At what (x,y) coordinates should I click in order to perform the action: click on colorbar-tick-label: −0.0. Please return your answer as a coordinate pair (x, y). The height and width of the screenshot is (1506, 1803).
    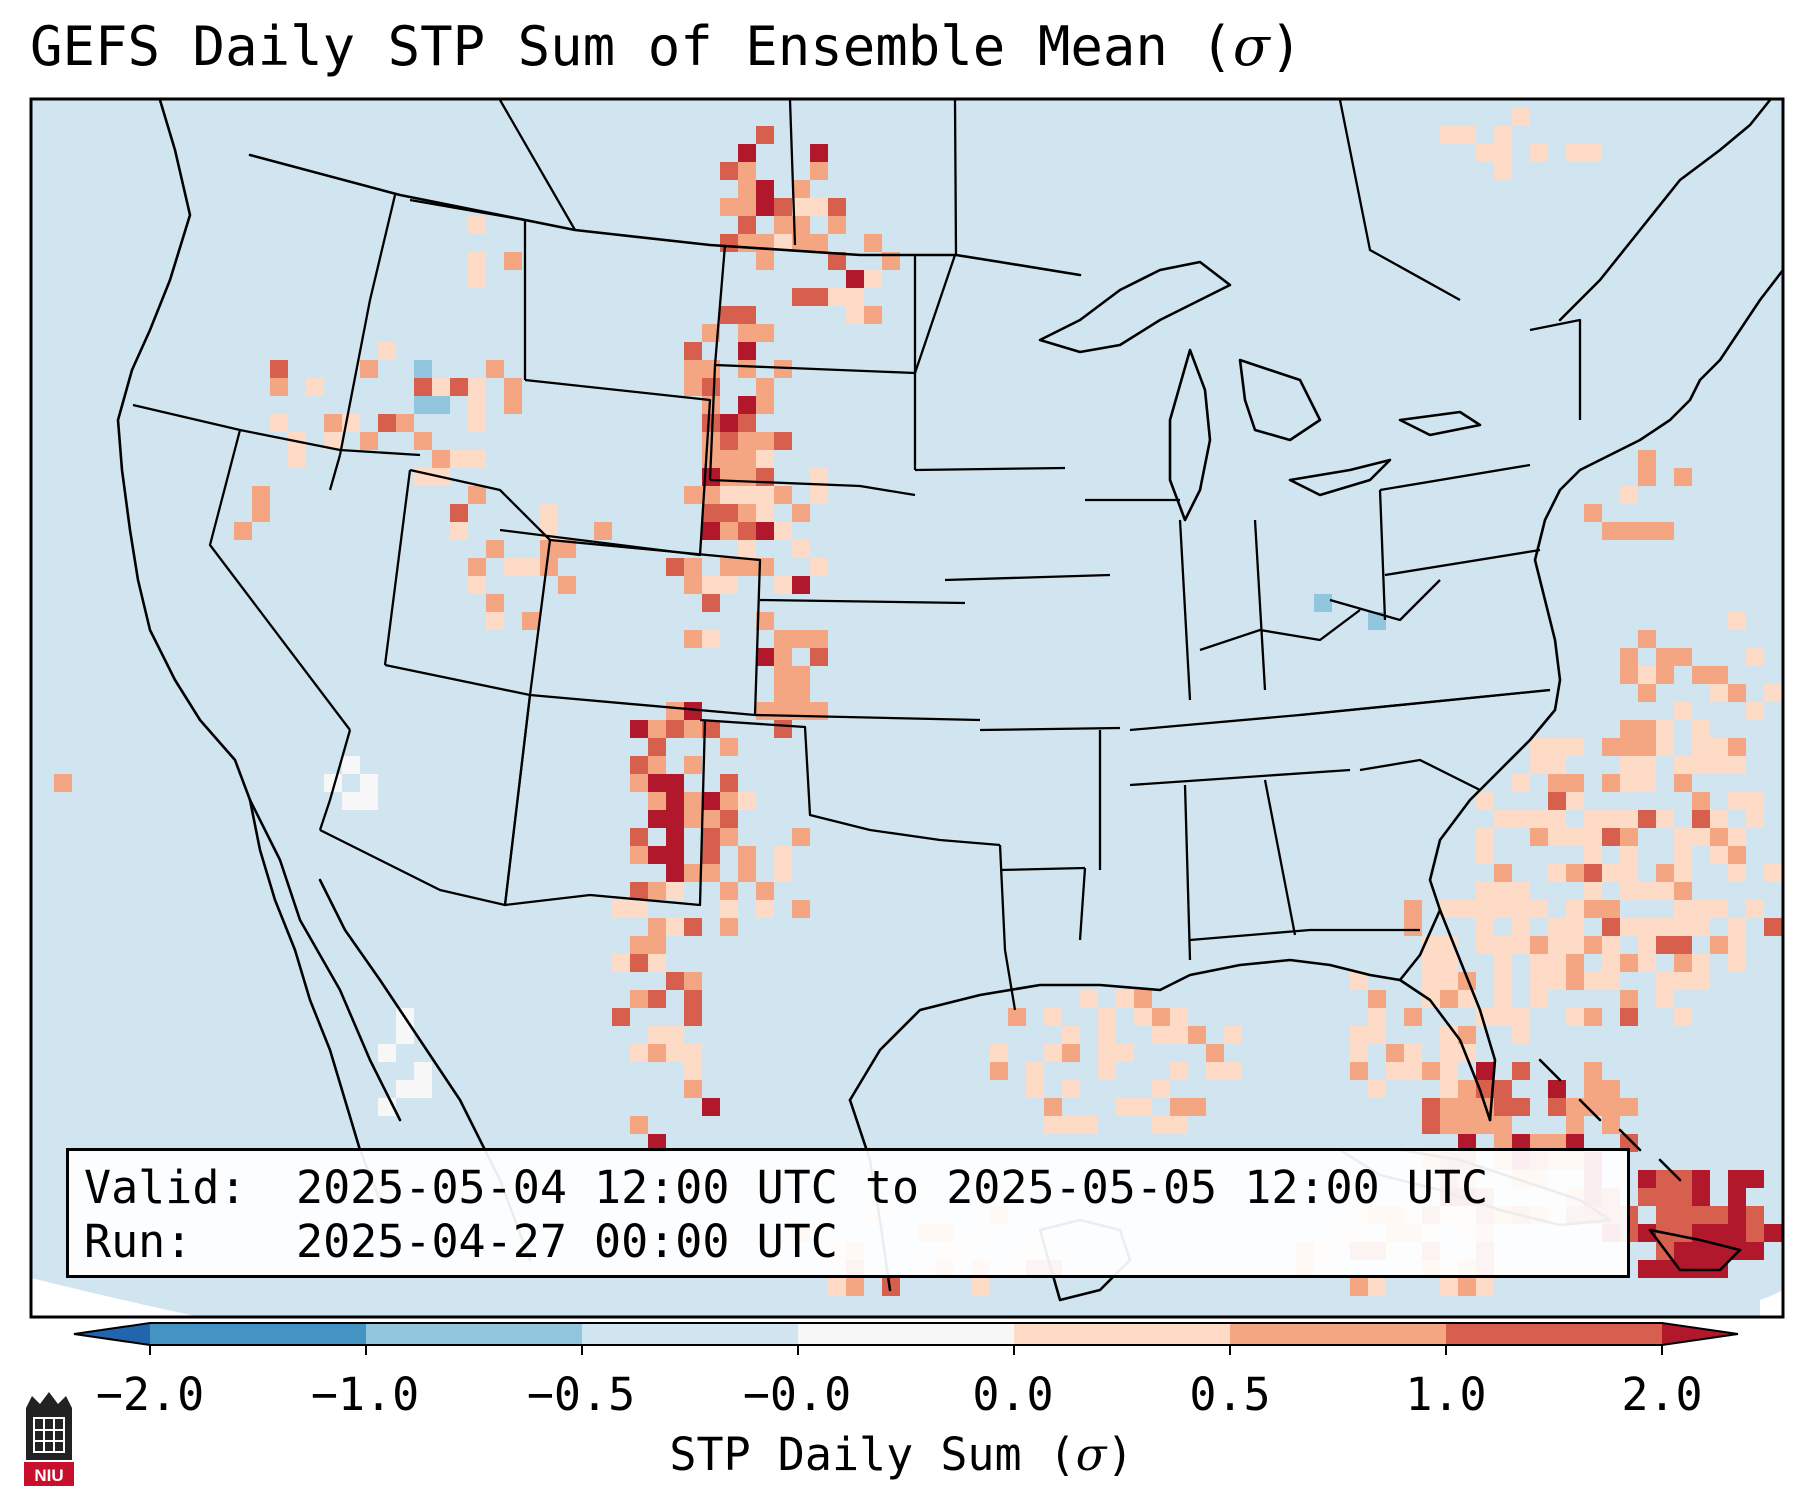
    Looking at the image, I should click on (797, 1394).